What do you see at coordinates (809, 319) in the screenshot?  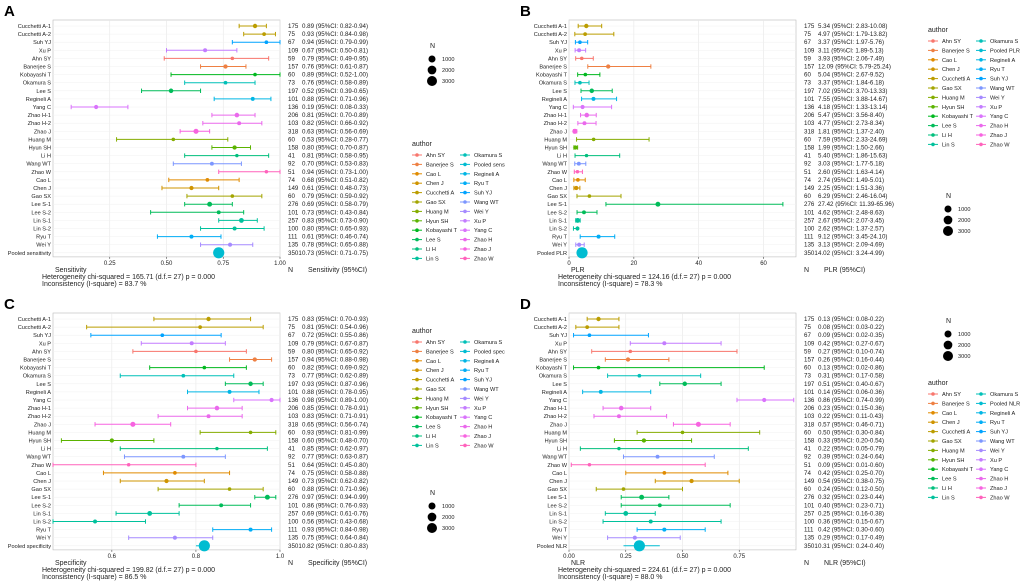 I see `n-value: 175` at bounding box center [809, 319].